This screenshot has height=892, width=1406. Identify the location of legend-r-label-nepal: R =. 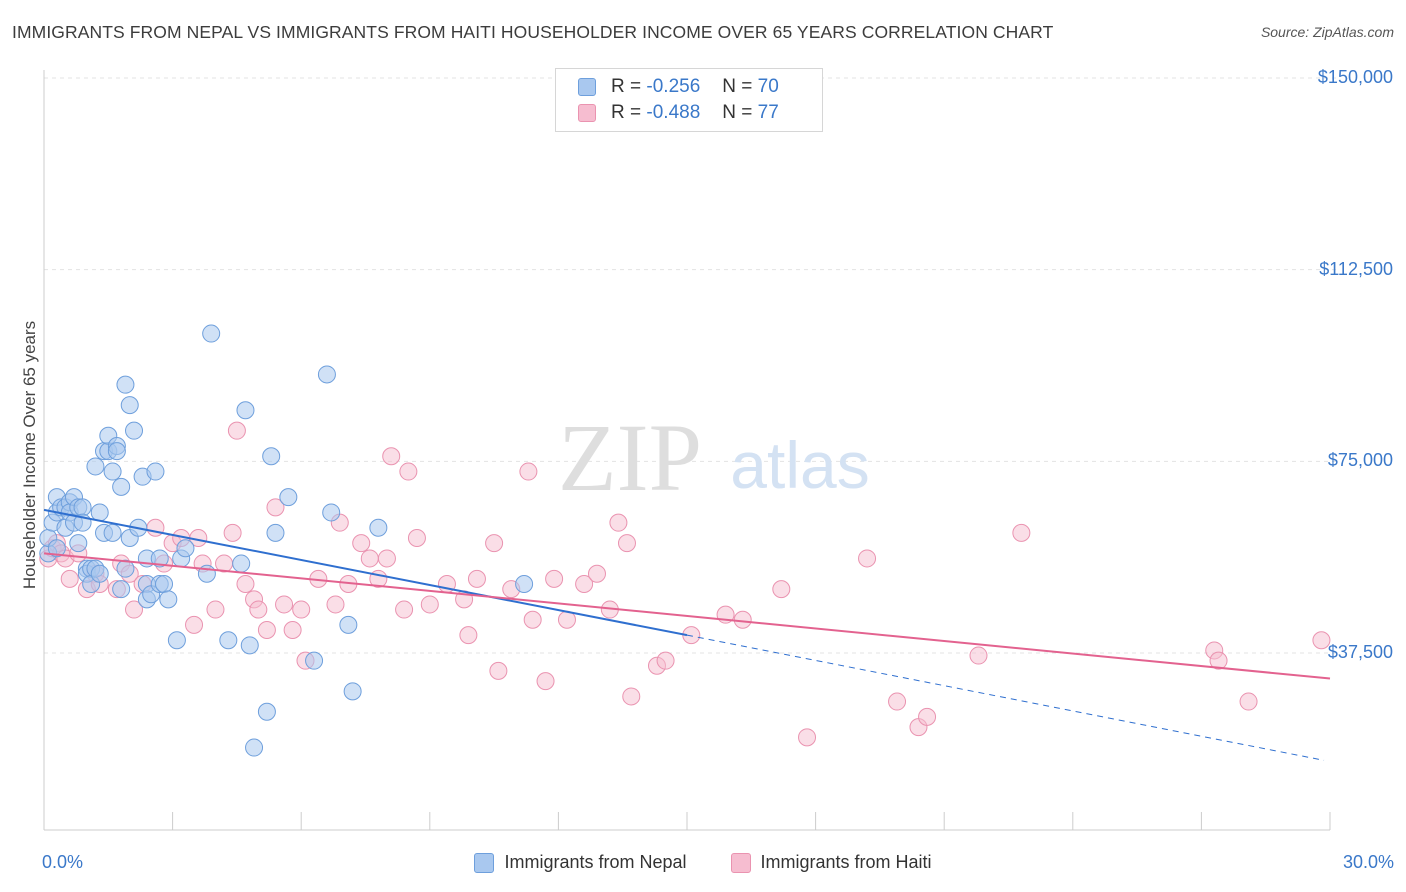
(626, 86).